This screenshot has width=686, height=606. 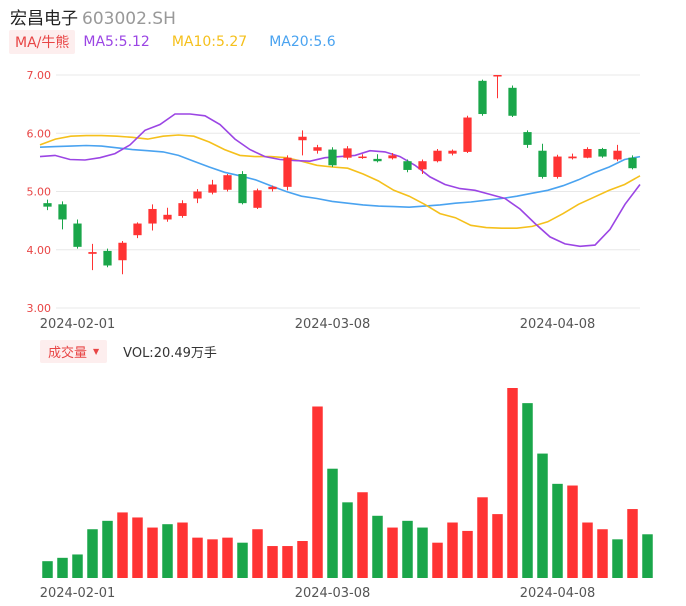 What do you see at coordinates (558, 324) in the screenshot?
I see `x-tick-label: 2024-04-08` at bounding box center [558, 324].